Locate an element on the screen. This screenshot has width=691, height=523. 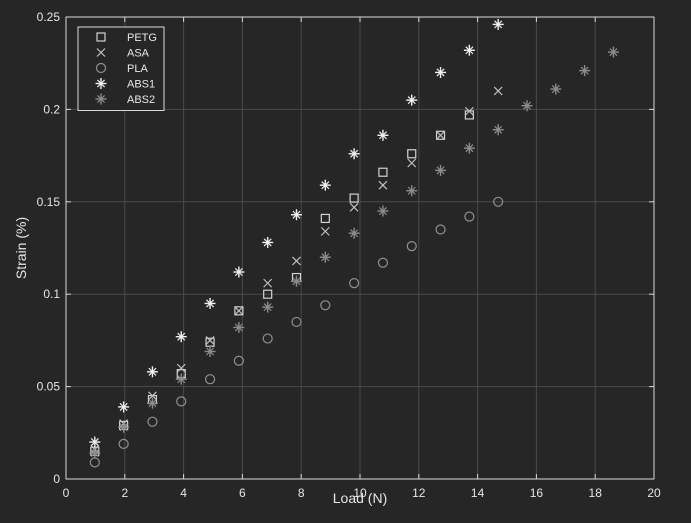
x-tick-label: 6 is located at coordinates (242, 493).